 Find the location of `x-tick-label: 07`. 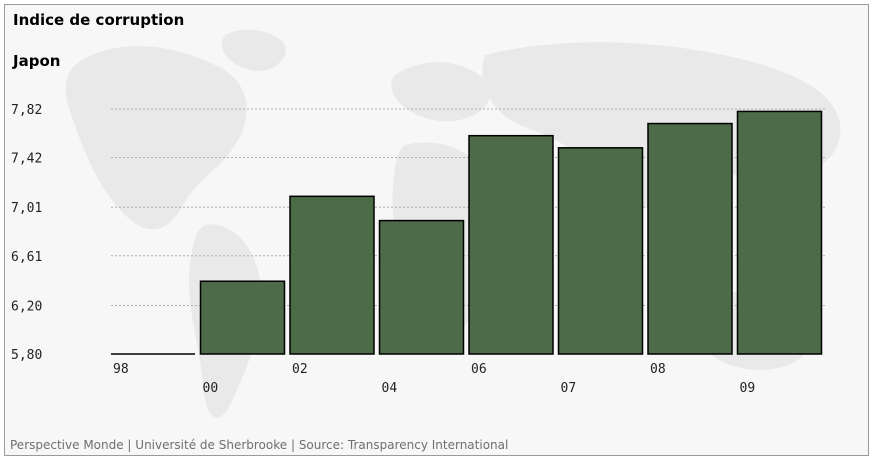

x-tick-label: 07 is located at coordinates (569, 388).